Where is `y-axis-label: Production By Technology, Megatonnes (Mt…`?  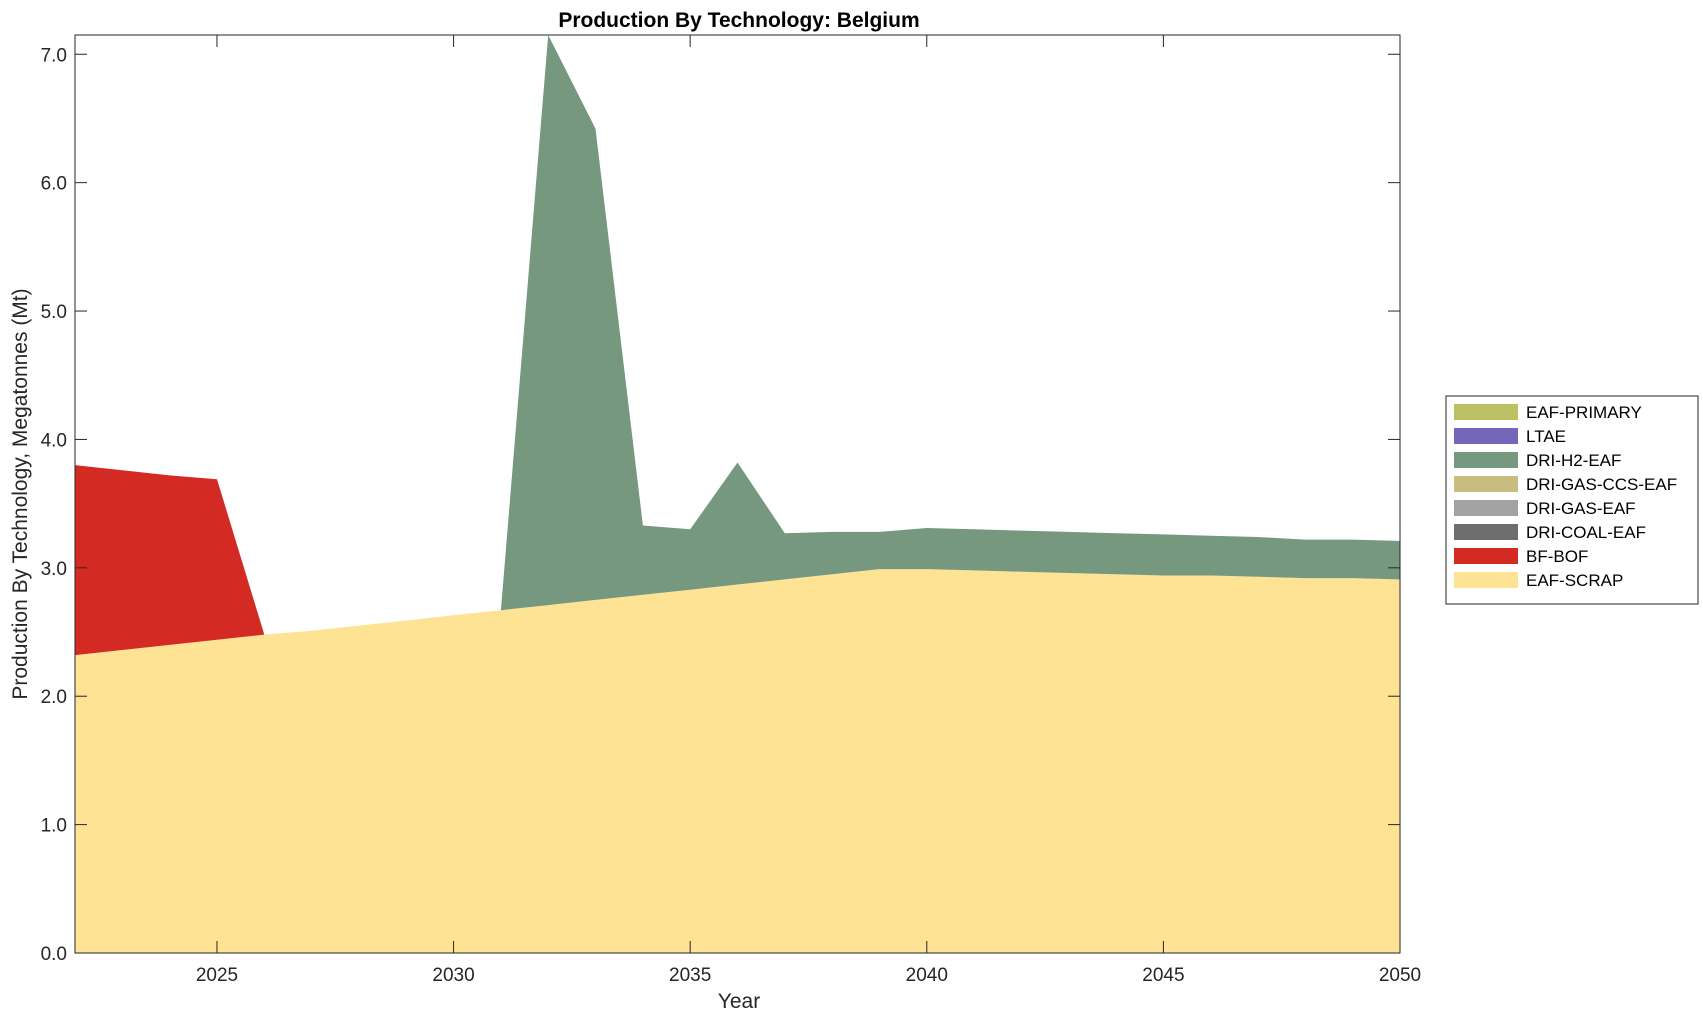 y-axis-label: Production By Technology, Megatonnes (Mt… is located at coordinates (20, 493).